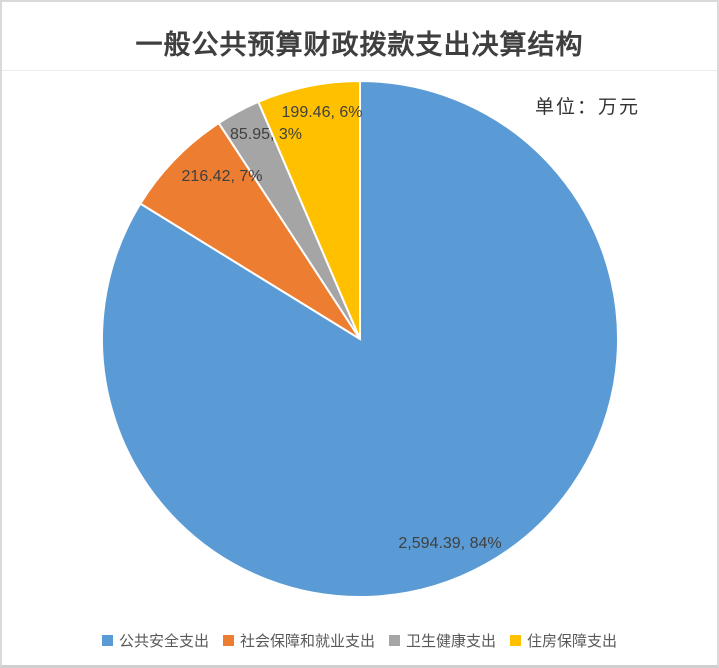 Image resolution: width=719 pixels, height=668 pixels. I want to click on unit-label: 单位：万元, so click(588, 107).